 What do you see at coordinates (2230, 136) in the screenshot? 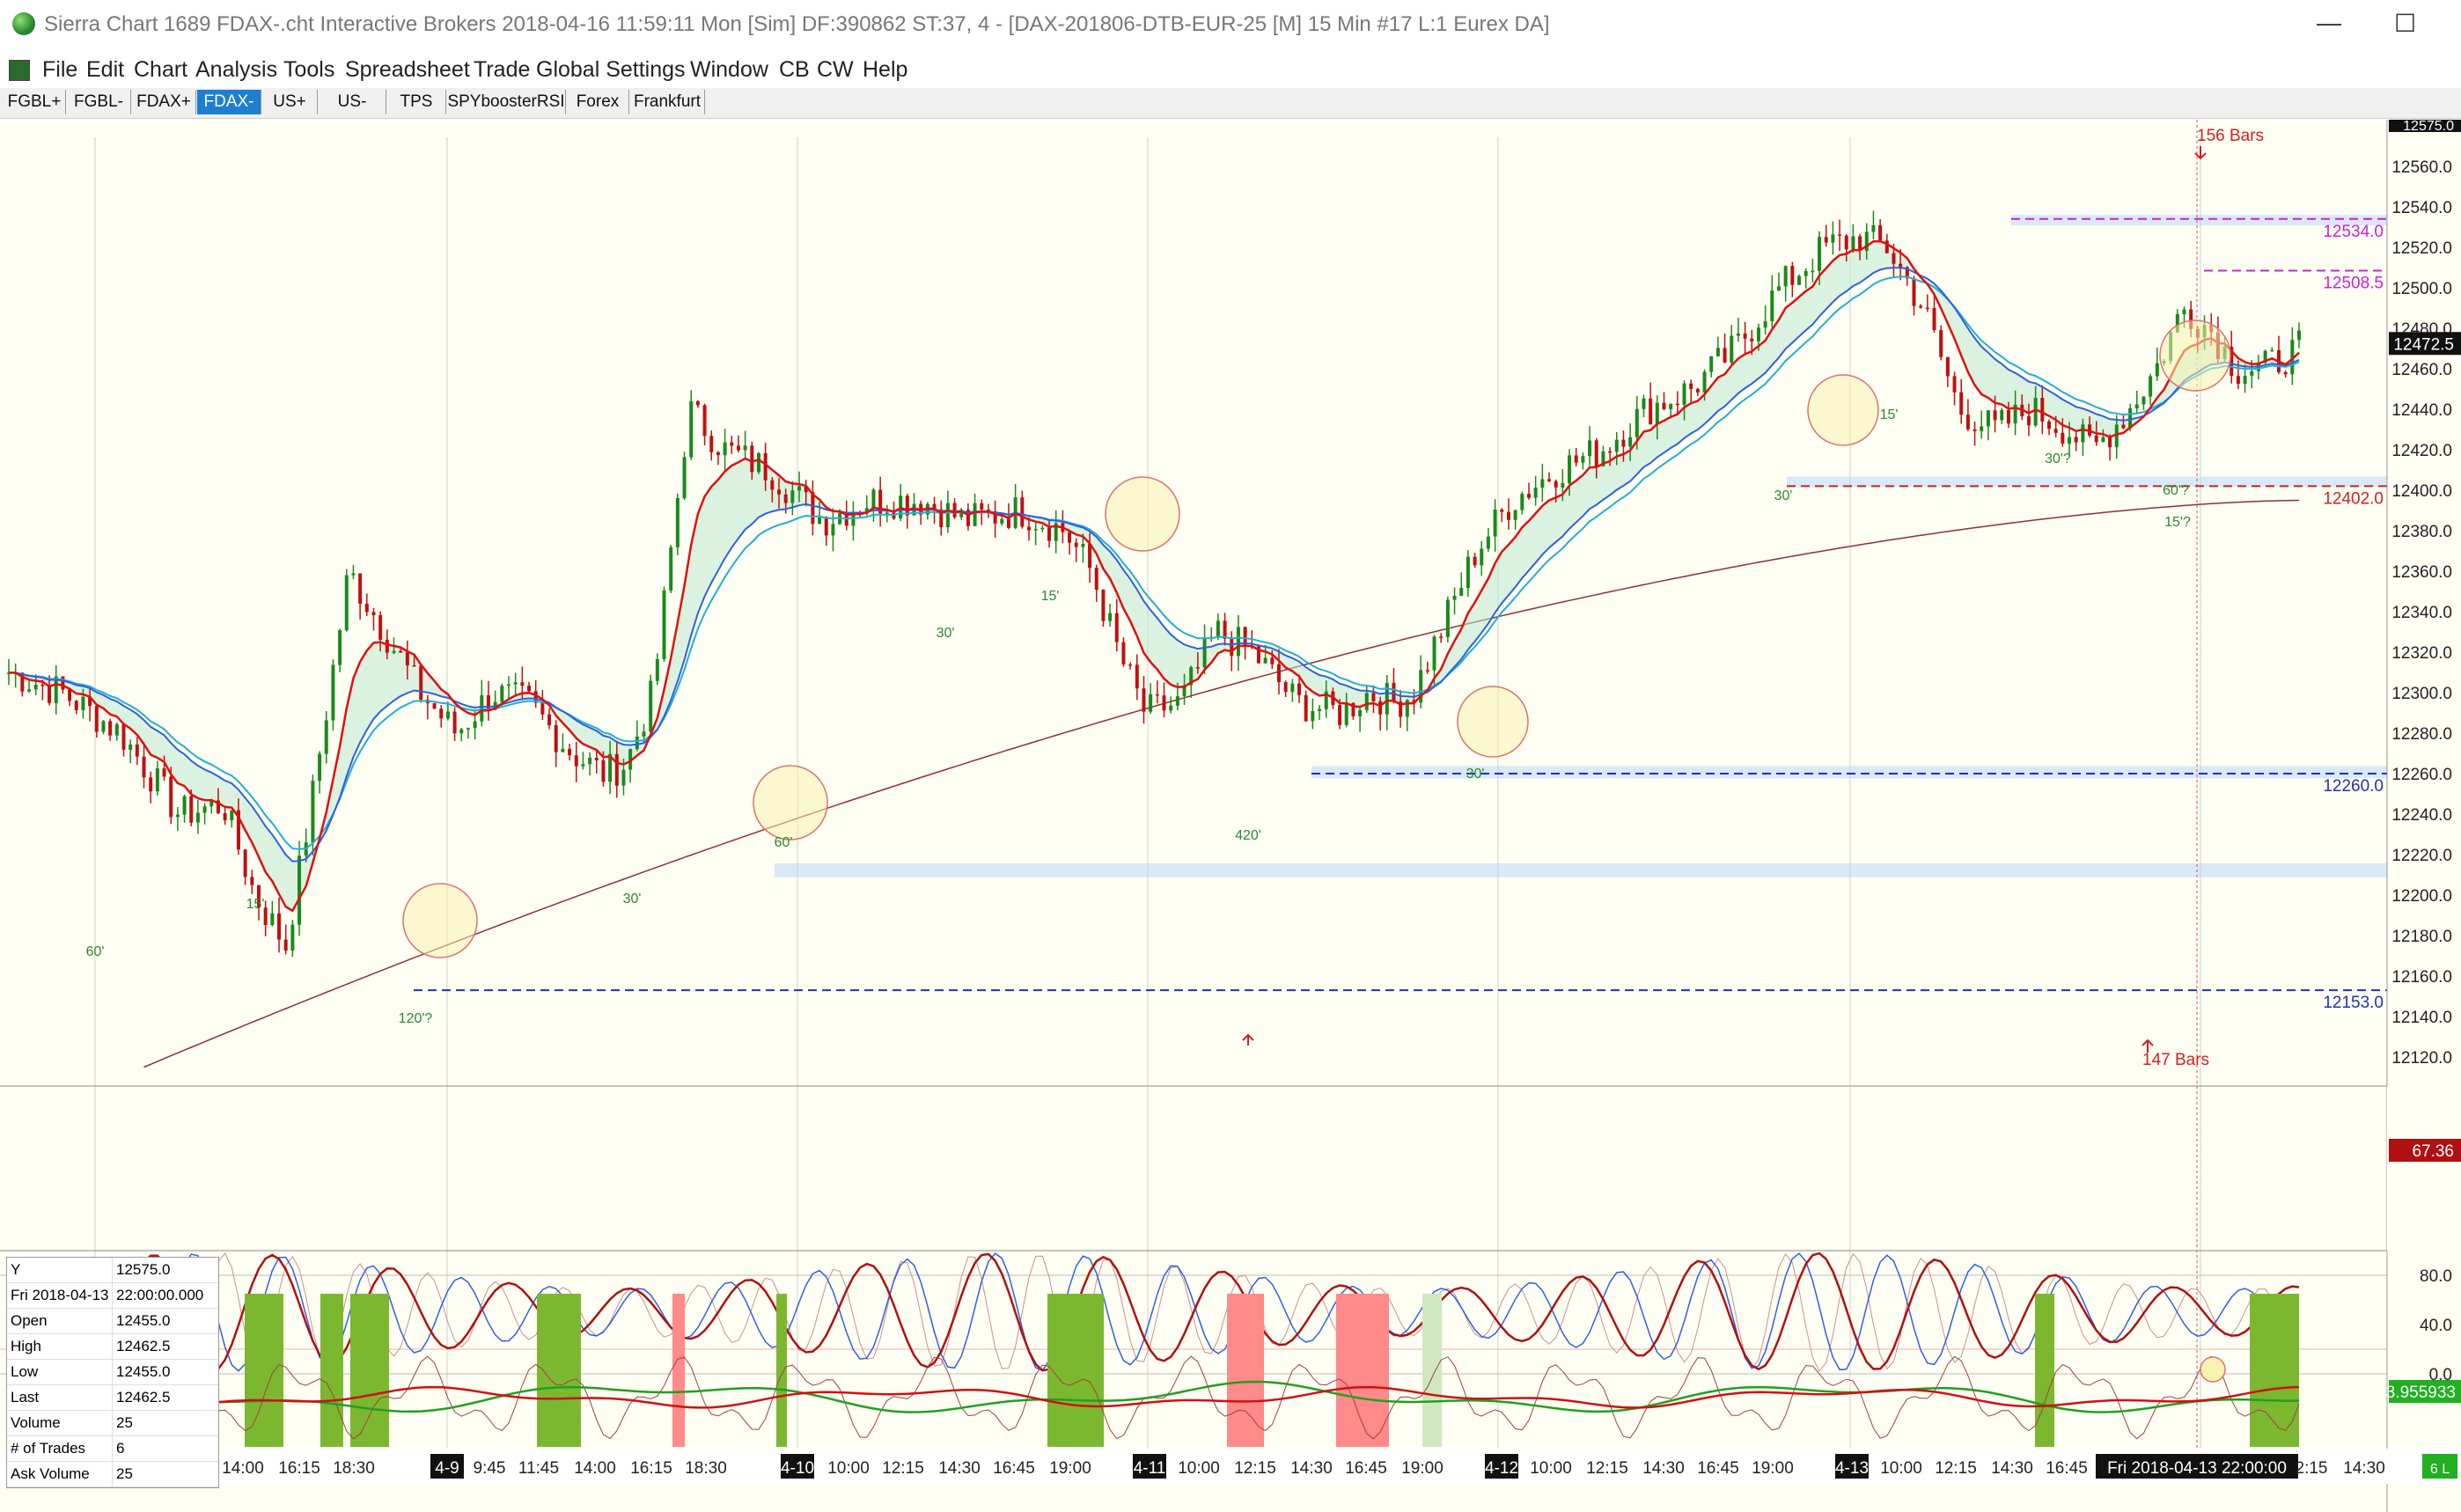
I see `bar-count-top-label: 156 Bars` at bounding box center [2230, 136].